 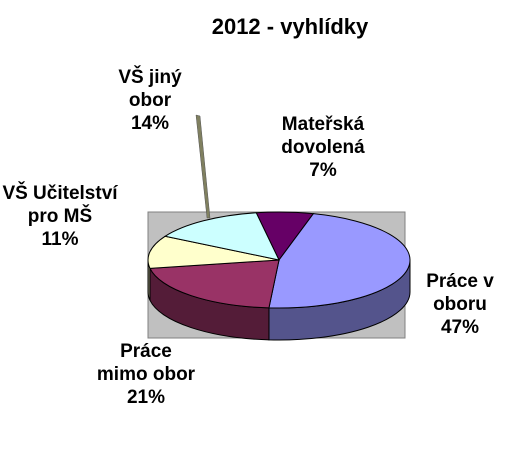 I want to click on value-label: 14%, so click(x=150, y=123).